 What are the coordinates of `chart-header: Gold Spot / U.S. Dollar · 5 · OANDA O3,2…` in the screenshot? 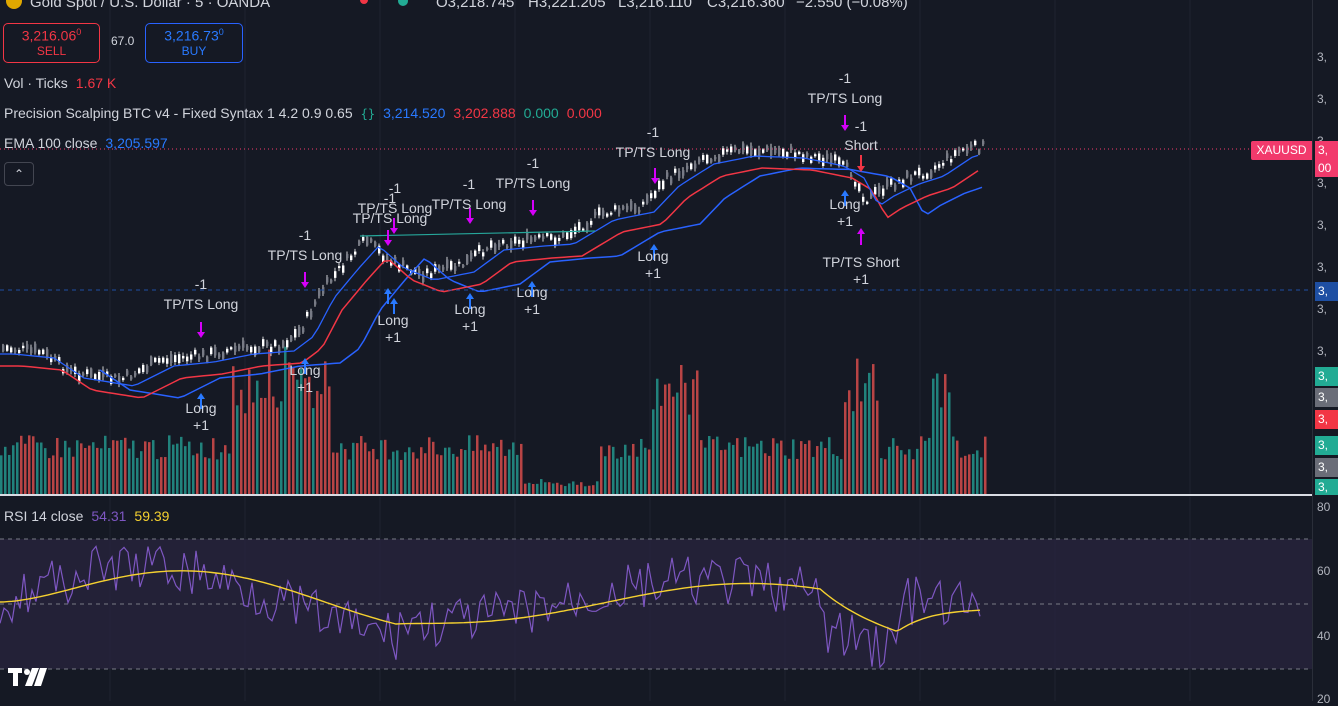 It's located at (500, 6).